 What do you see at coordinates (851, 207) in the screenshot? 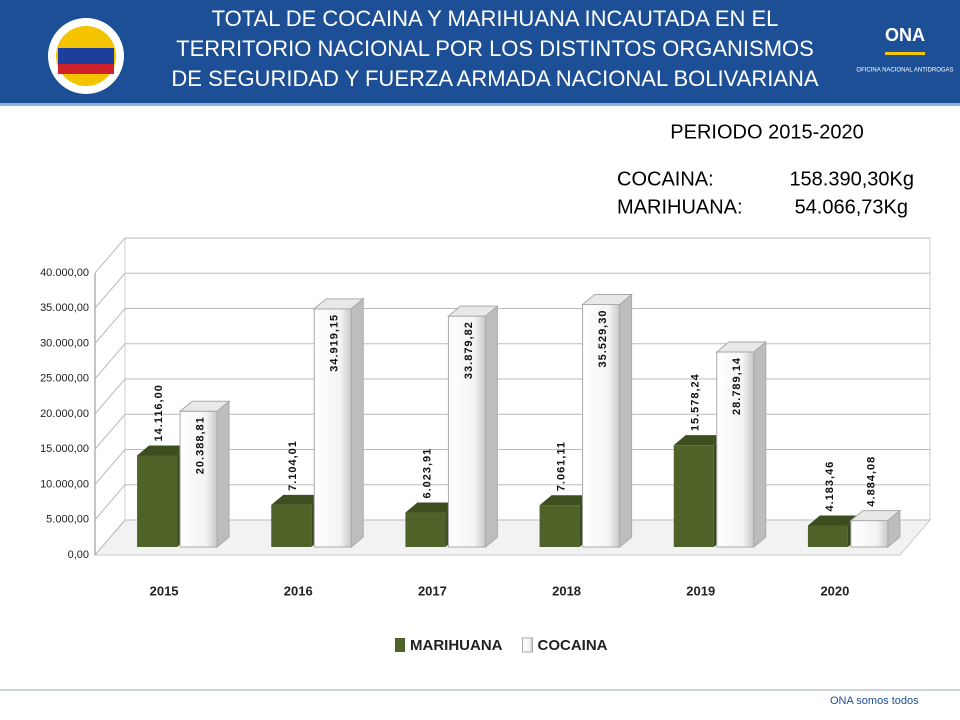
I see `total-value: 54.066,73Kg` at bounding box center [851, 207].